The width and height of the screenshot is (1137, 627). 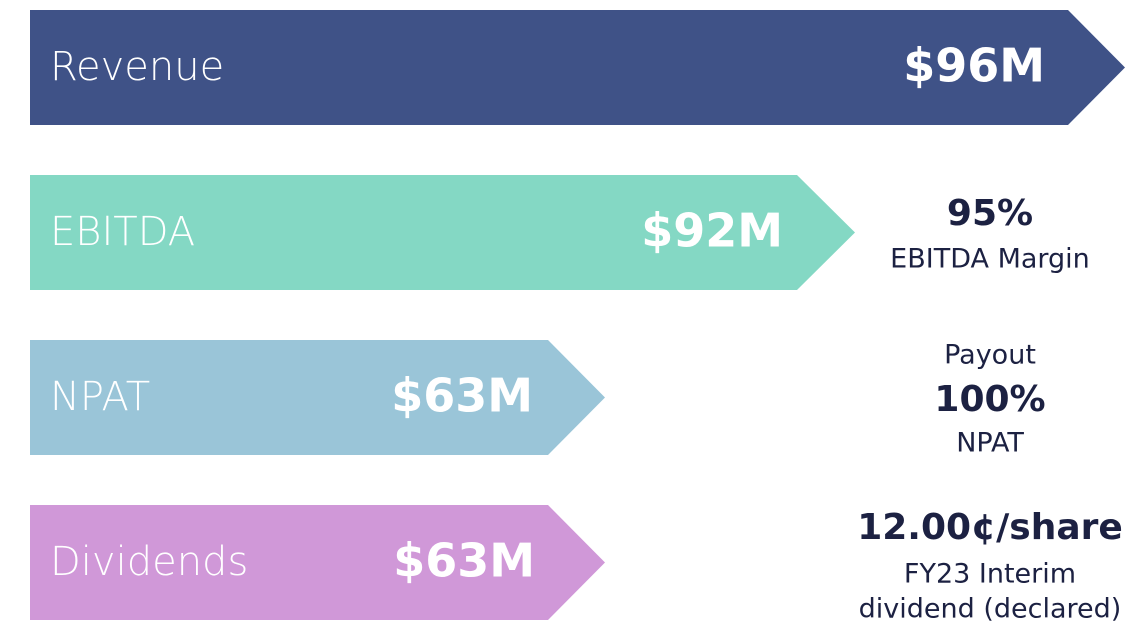 What do you see at coordinates (149, 562) in the screenshot?
I see `row-label: Dividends` at bounding box center [149, 562].